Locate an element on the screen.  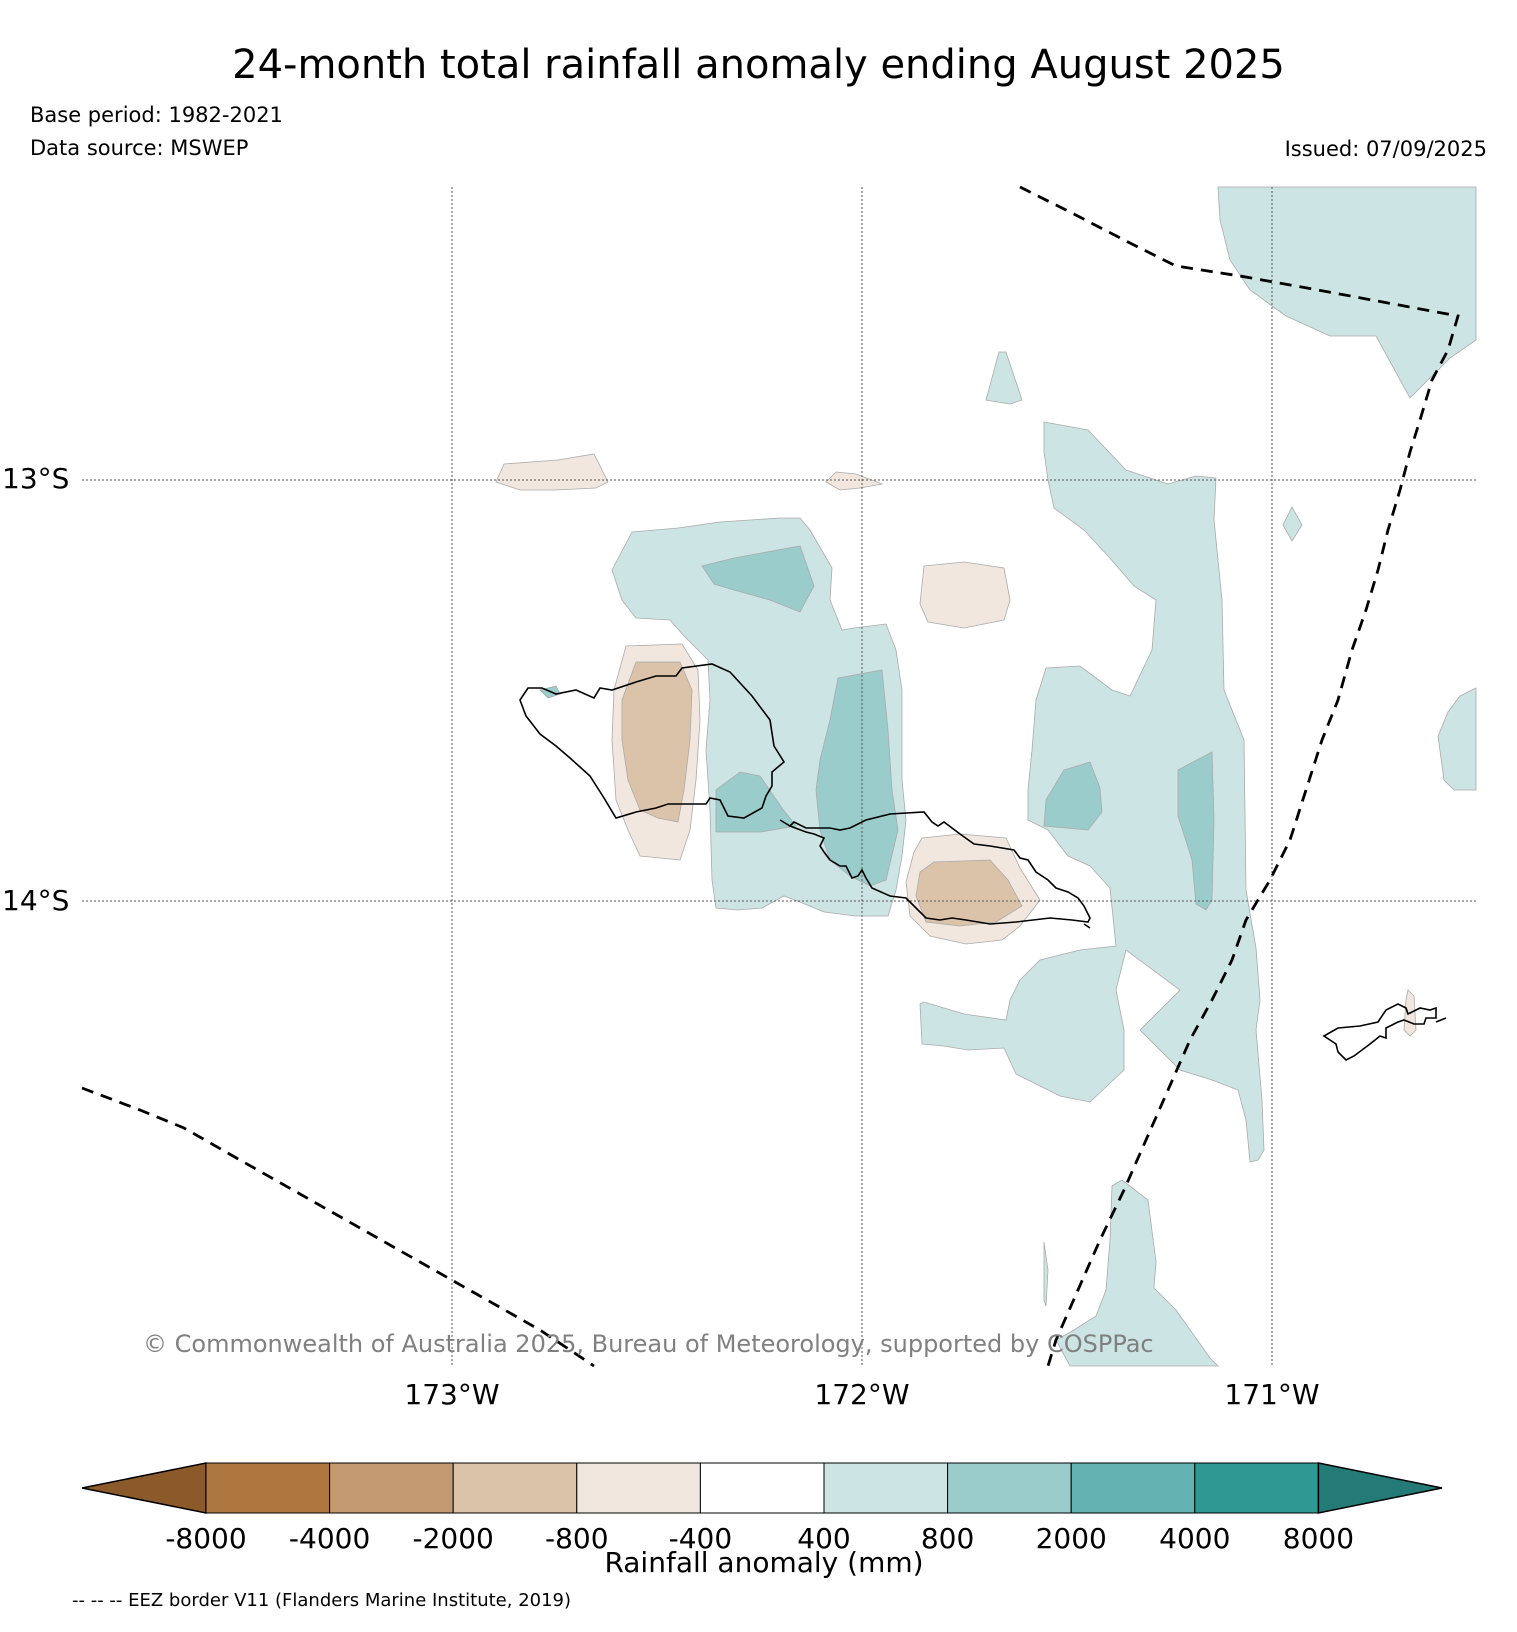
dry-light-center-north is located at coordinates (965, 595).